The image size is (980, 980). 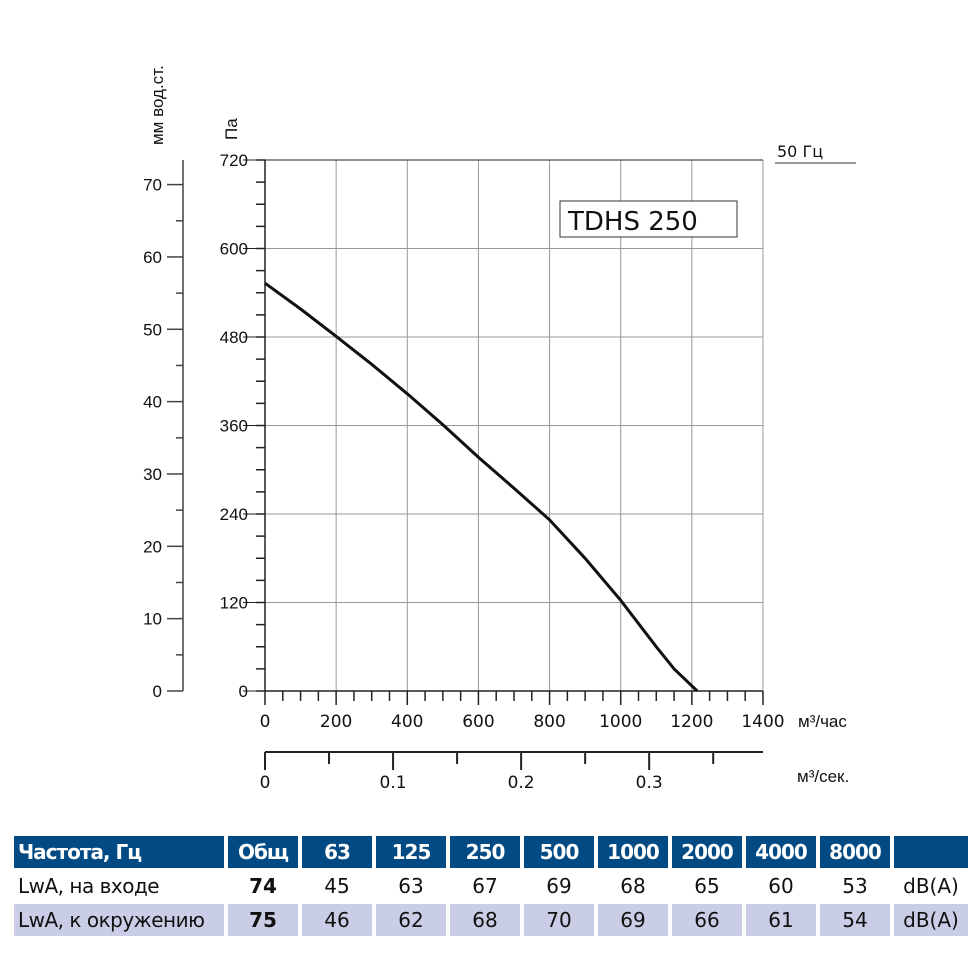 What do you see at coordinates (263, 920) in the screenshot?
I see `total-cell: 75` at bounding box center [263, 920].